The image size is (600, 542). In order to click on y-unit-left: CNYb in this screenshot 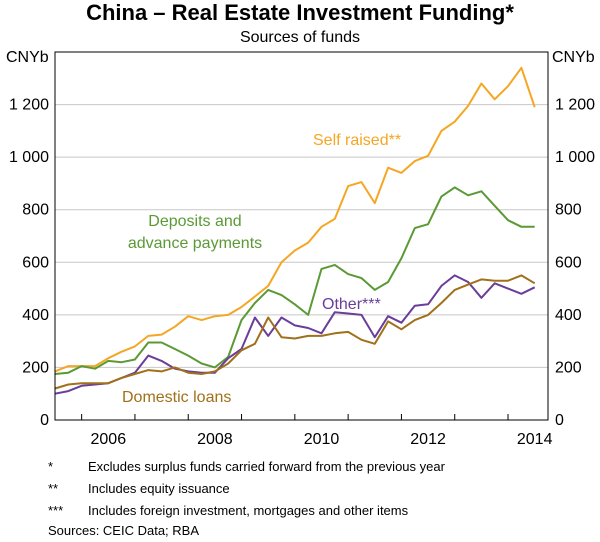, I will do `click(27, 57)`.